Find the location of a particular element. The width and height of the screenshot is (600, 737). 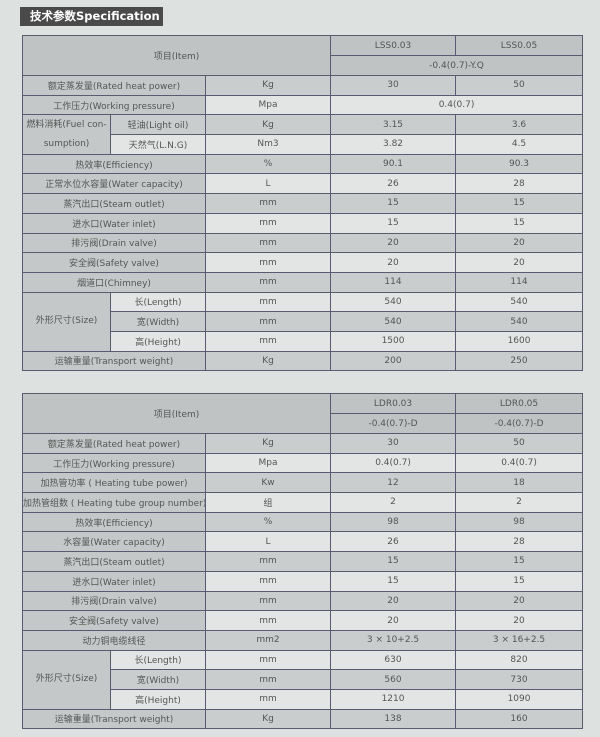

sub-item-label: 高(Height) is located at coordinates (158, 699).